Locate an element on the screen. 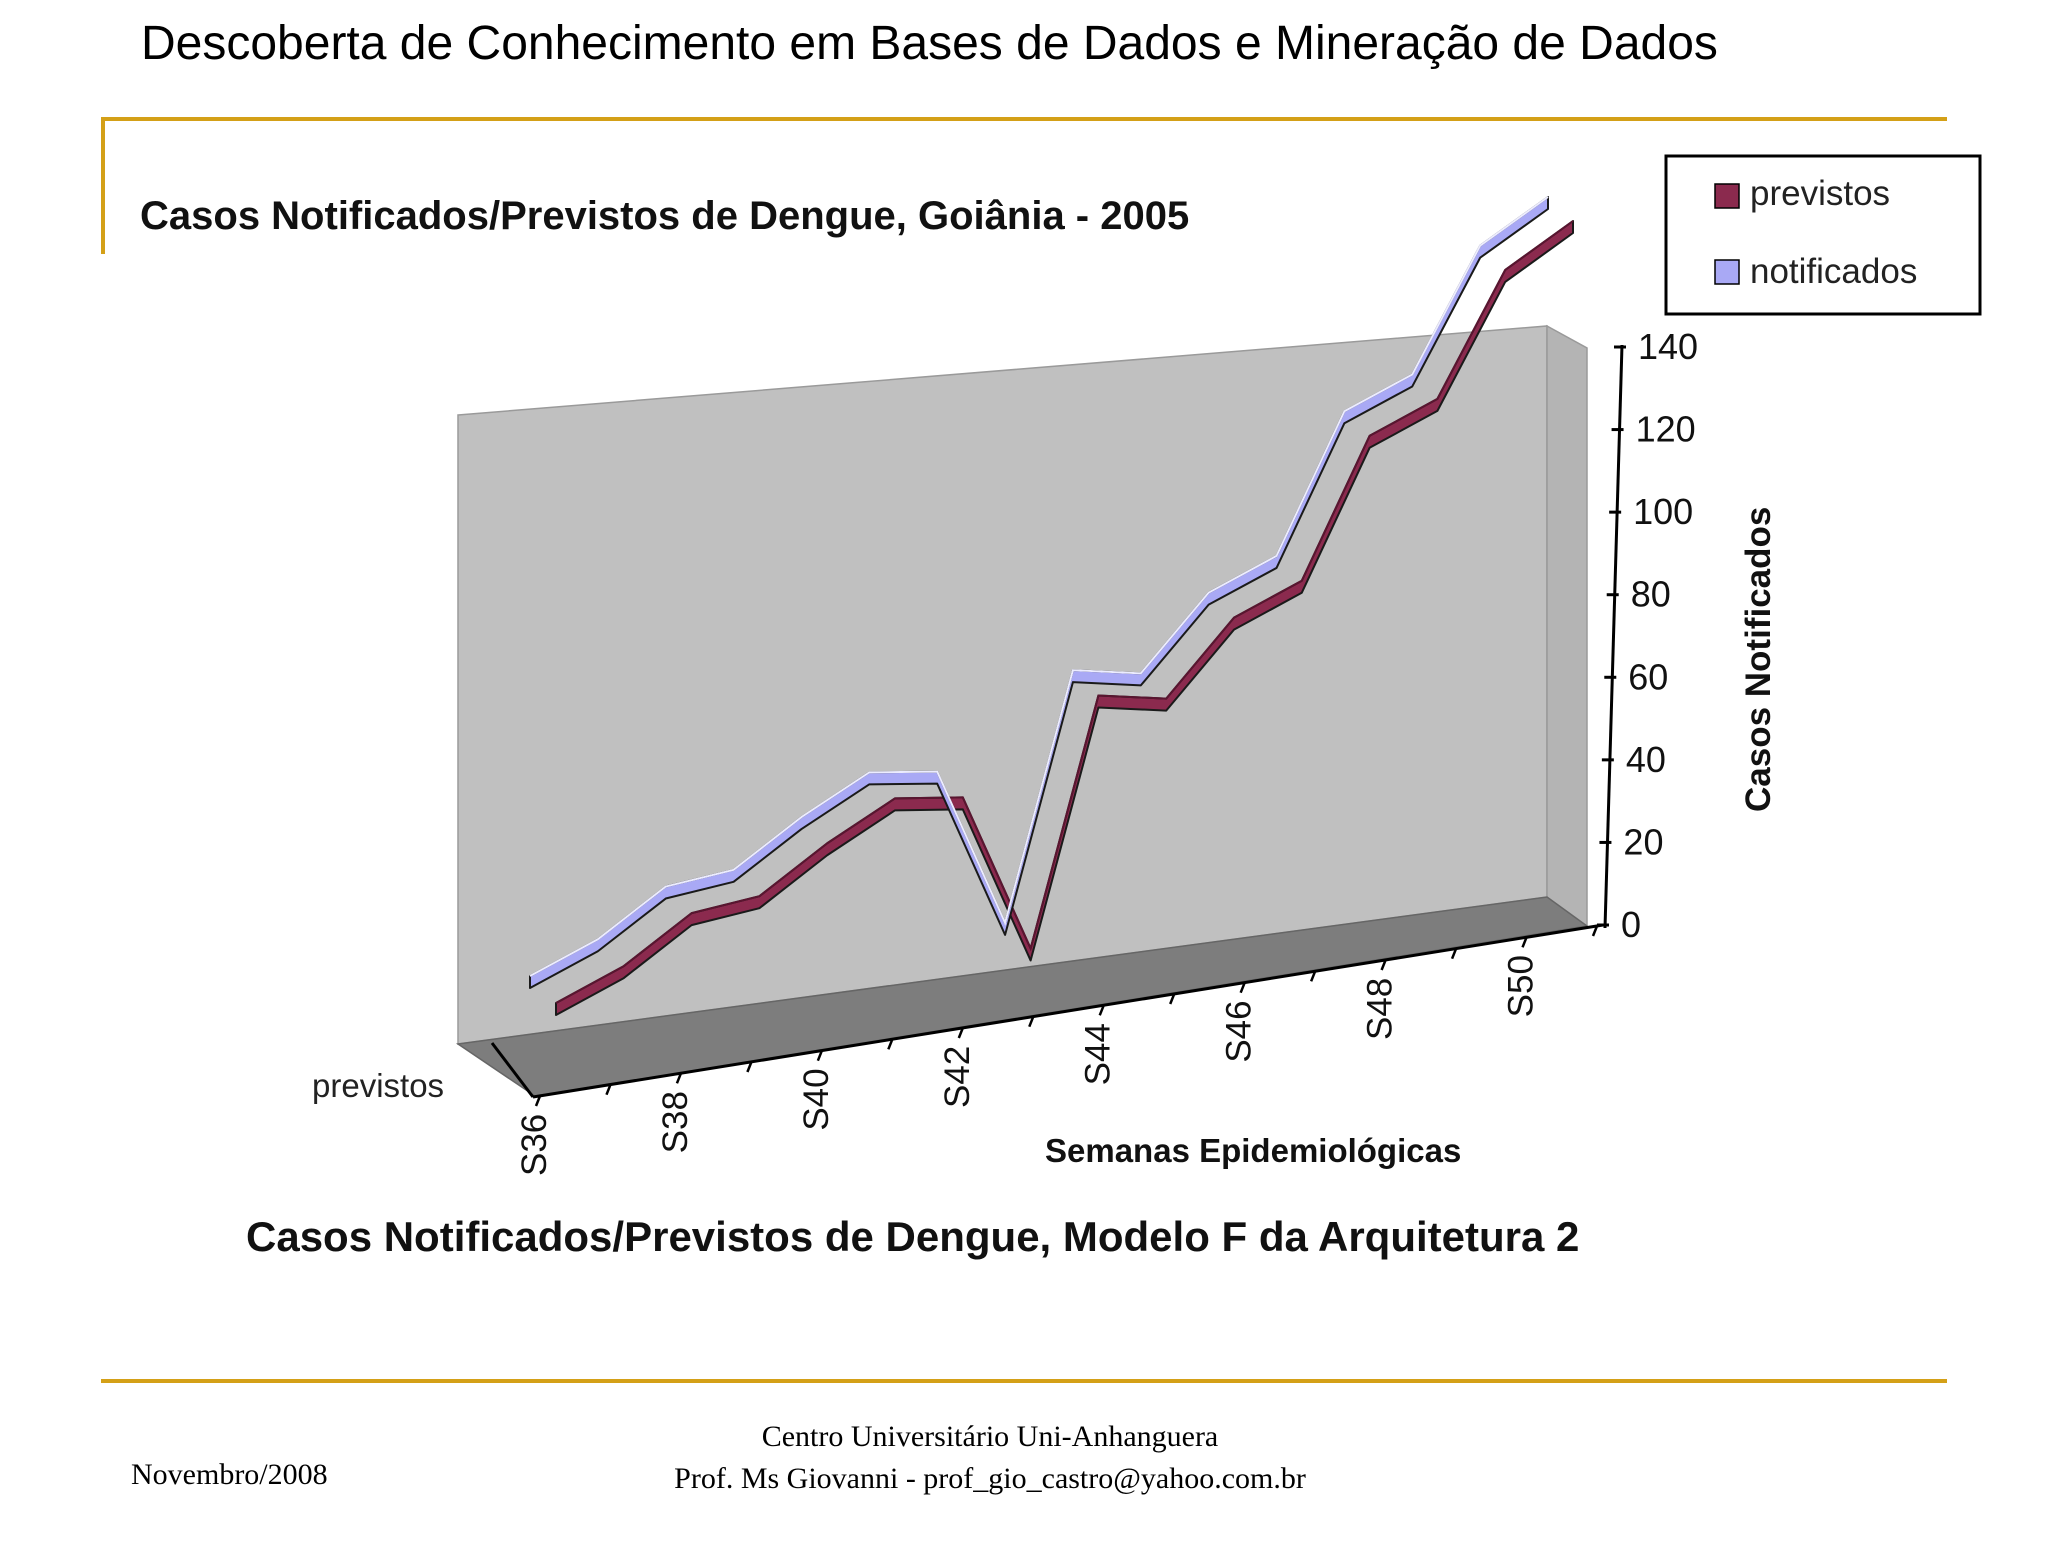 Image resolution: width=2048 pixels, height=1541 pixels. chart-floor is located at coordinates (1022, 996).